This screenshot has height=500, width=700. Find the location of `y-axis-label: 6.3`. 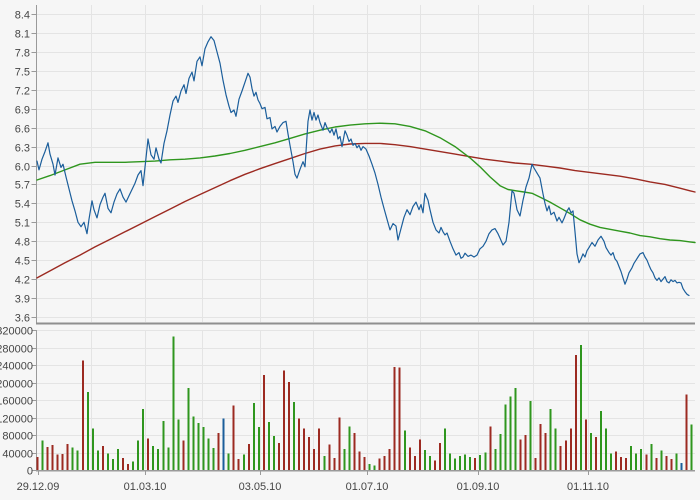

y-axis-label: 6.3 is located at coordinates (22, 149).